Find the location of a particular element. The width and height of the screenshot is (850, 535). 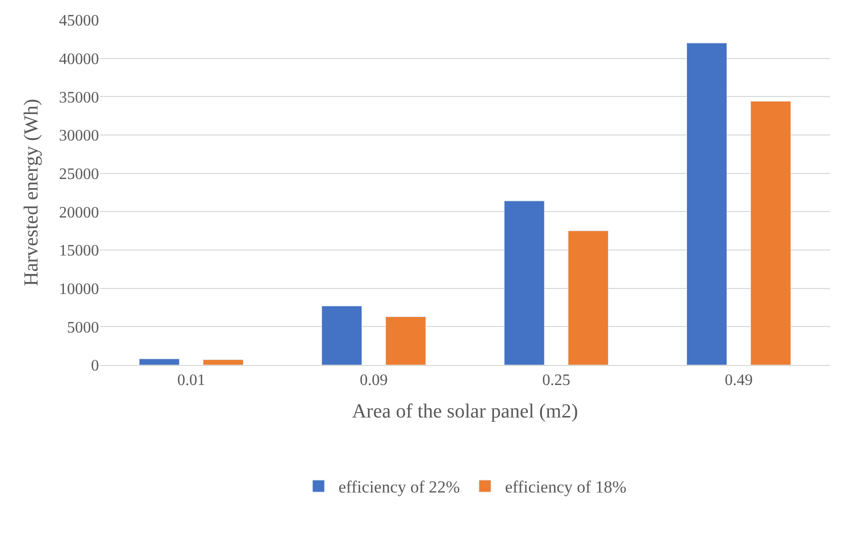

y-tick-label: 25000 is located at coordinates (79, 174).